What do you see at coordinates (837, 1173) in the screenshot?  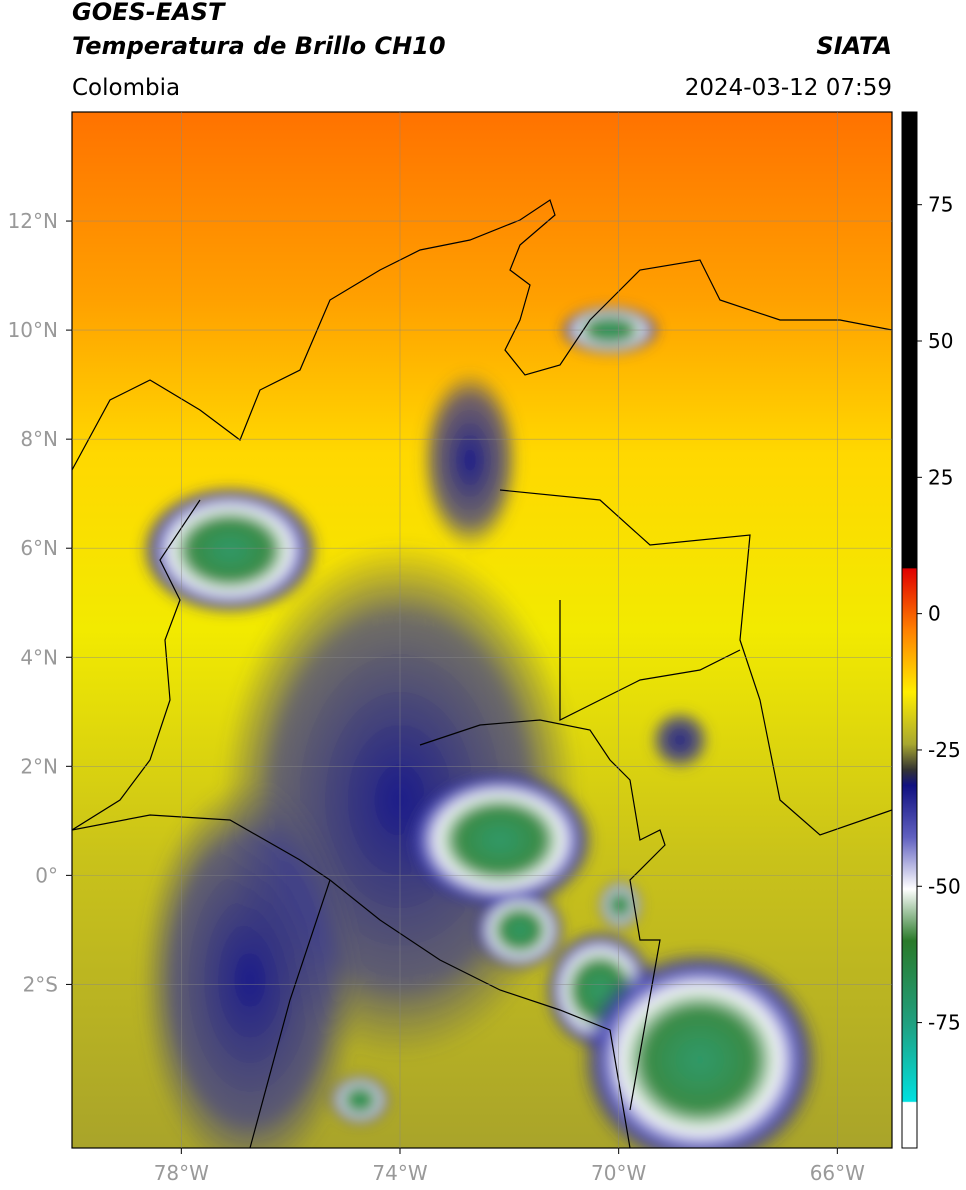 I see `lon-tick-label: 66°W` at bounding box center [837, 1173].